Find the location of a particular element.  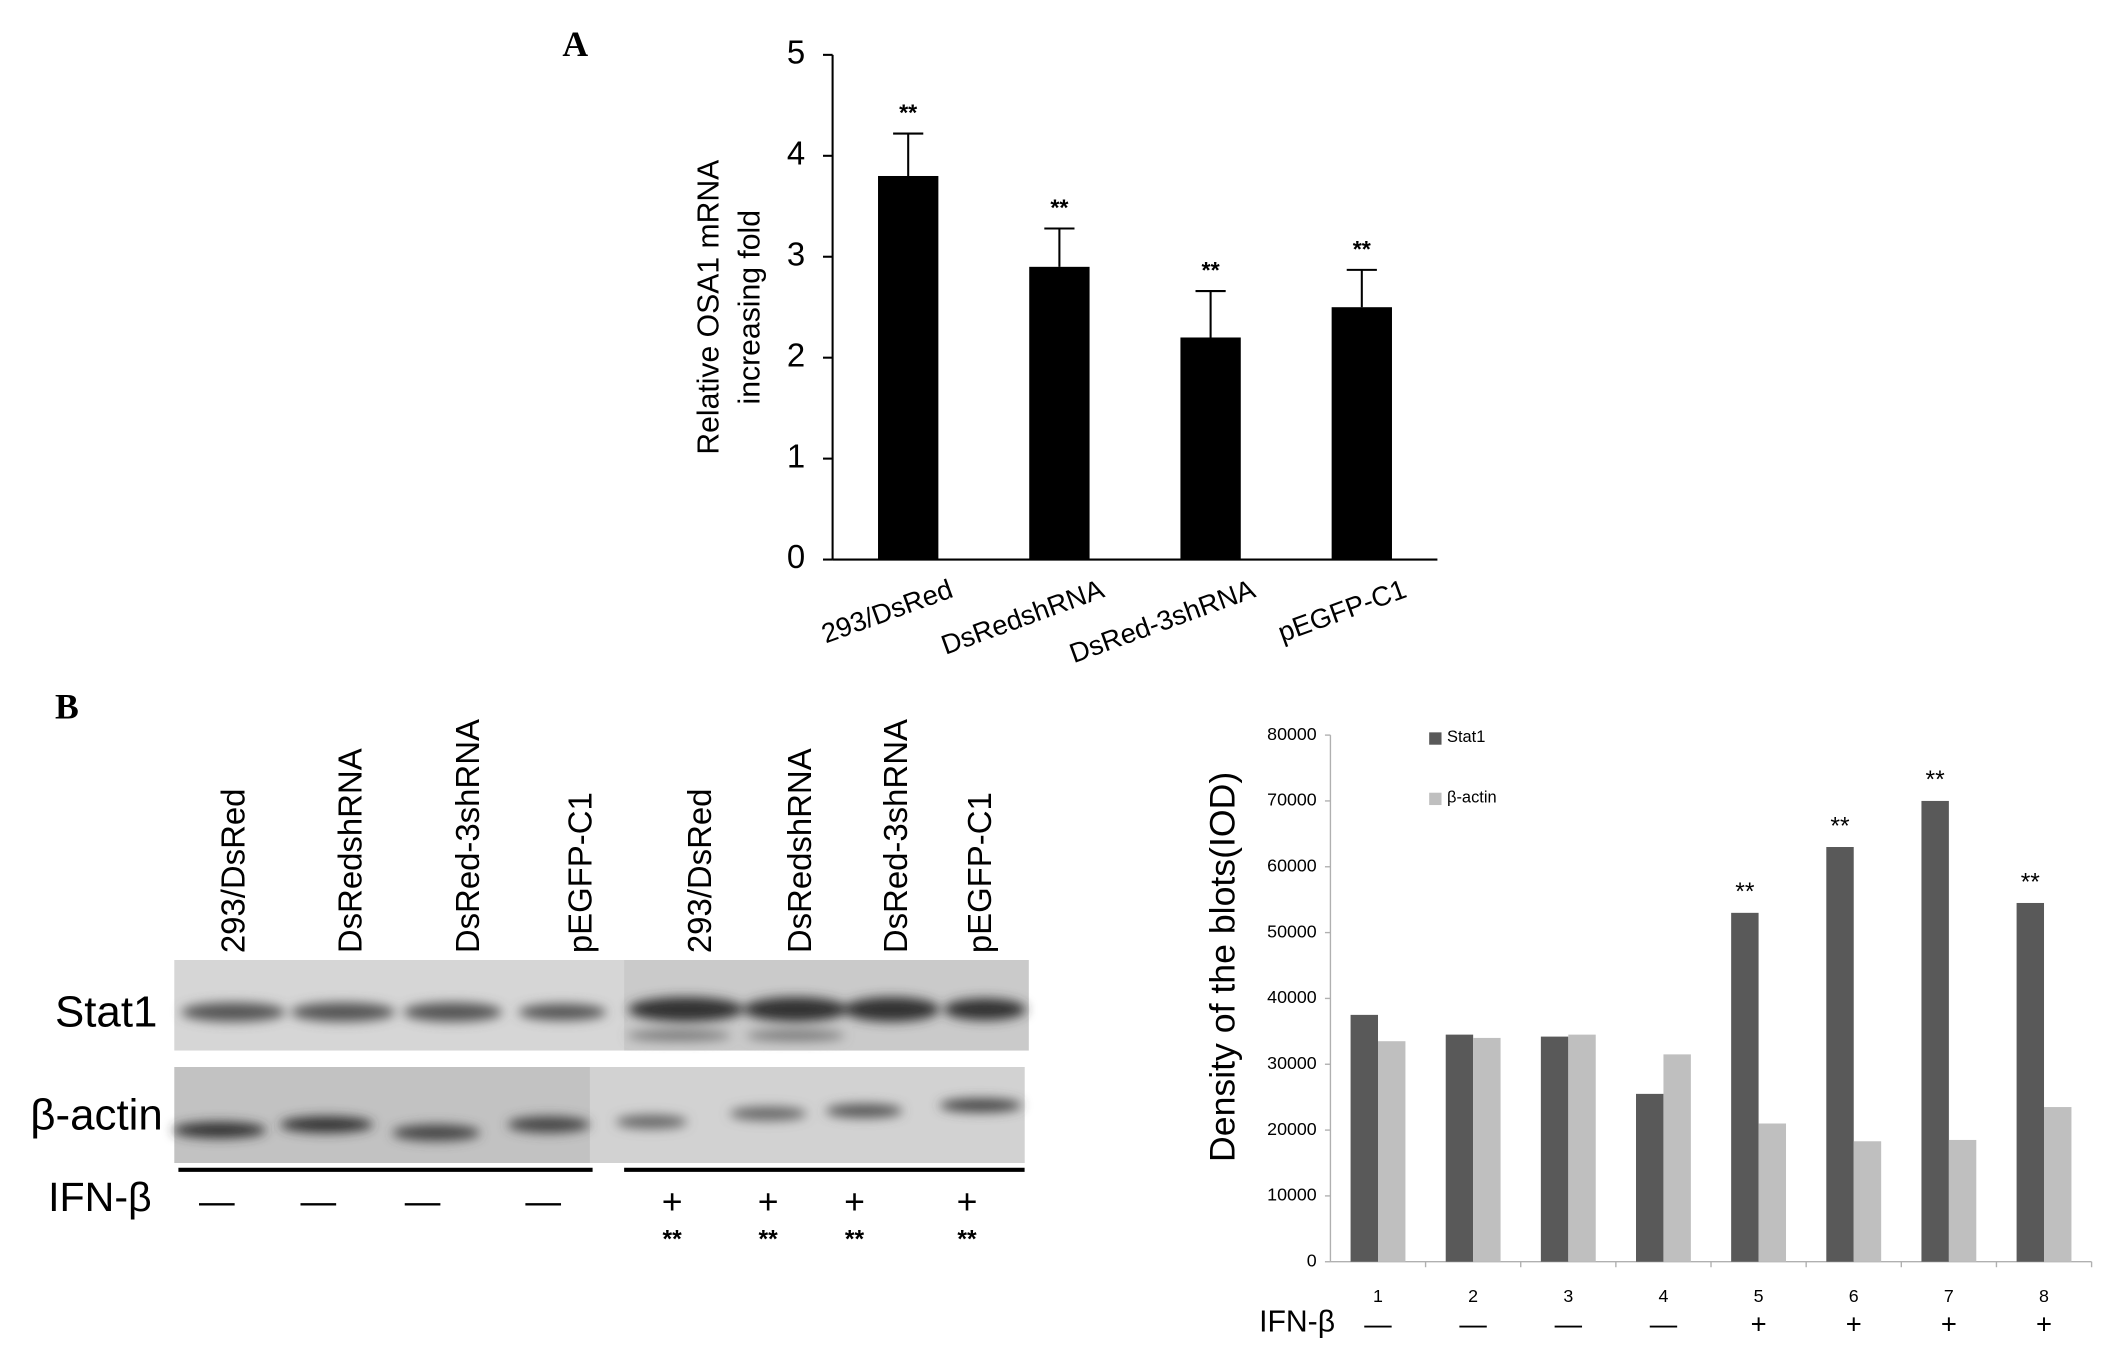

x-tick-label: 293/DsRed is located at coordinates (886, 611).